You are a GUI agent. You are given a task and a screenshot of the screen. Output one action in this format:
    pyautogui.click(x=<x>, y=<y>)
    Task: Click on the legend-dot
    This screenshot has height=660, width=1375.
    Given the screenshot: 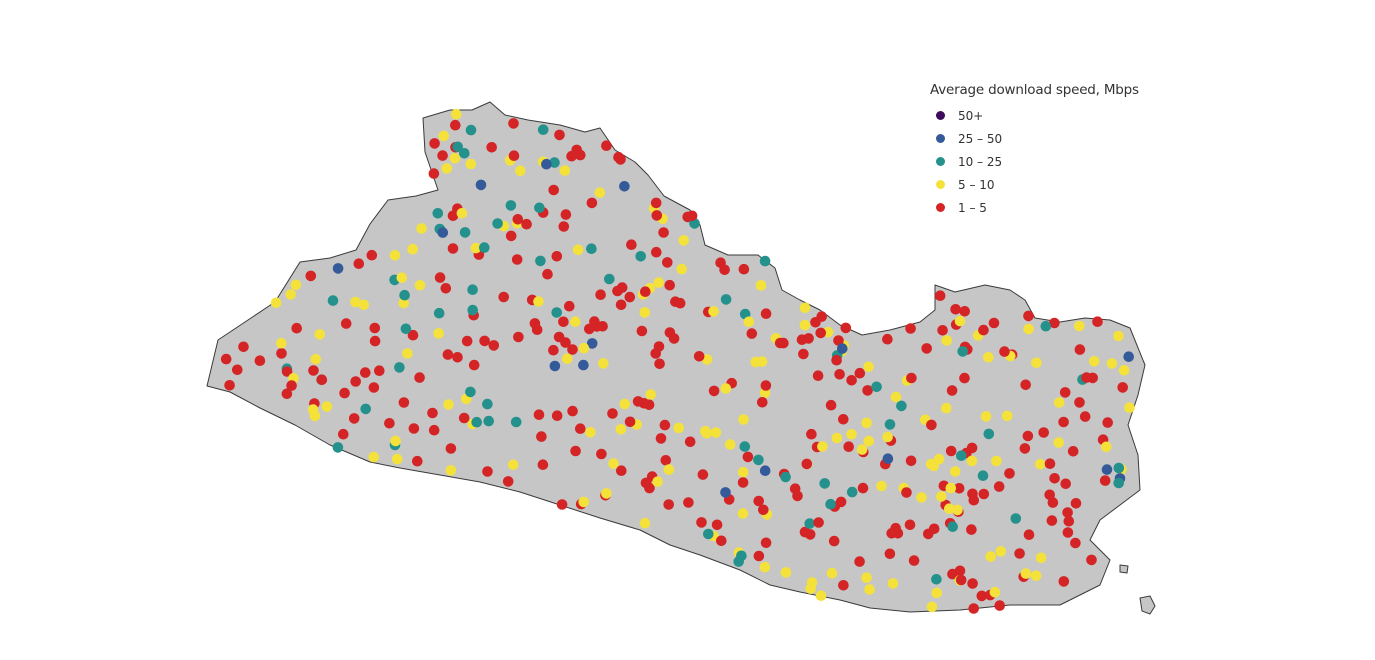 What is the action you would take?
    pyautogui.click(x=940, y=184)
    